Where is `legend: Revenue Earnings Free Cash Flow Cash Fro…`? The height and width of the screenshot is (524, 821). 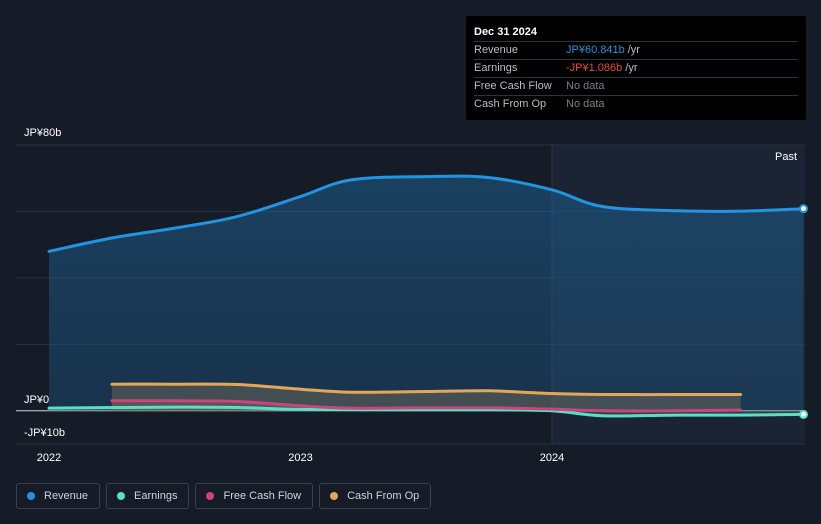
legend: Revenue Earnings Free Cash Flow Cash Fro… is located at coordinates (224, 496).